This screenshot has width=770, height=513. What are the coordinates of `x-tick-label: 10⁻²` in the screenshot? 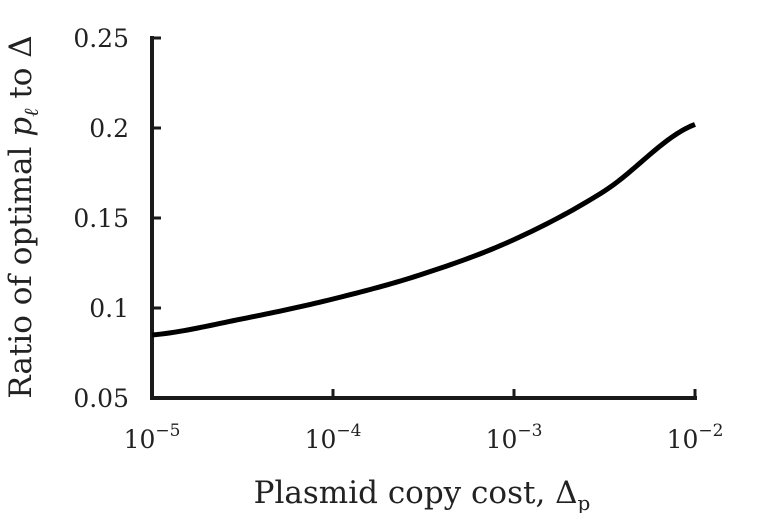 It's located at (695, 437).